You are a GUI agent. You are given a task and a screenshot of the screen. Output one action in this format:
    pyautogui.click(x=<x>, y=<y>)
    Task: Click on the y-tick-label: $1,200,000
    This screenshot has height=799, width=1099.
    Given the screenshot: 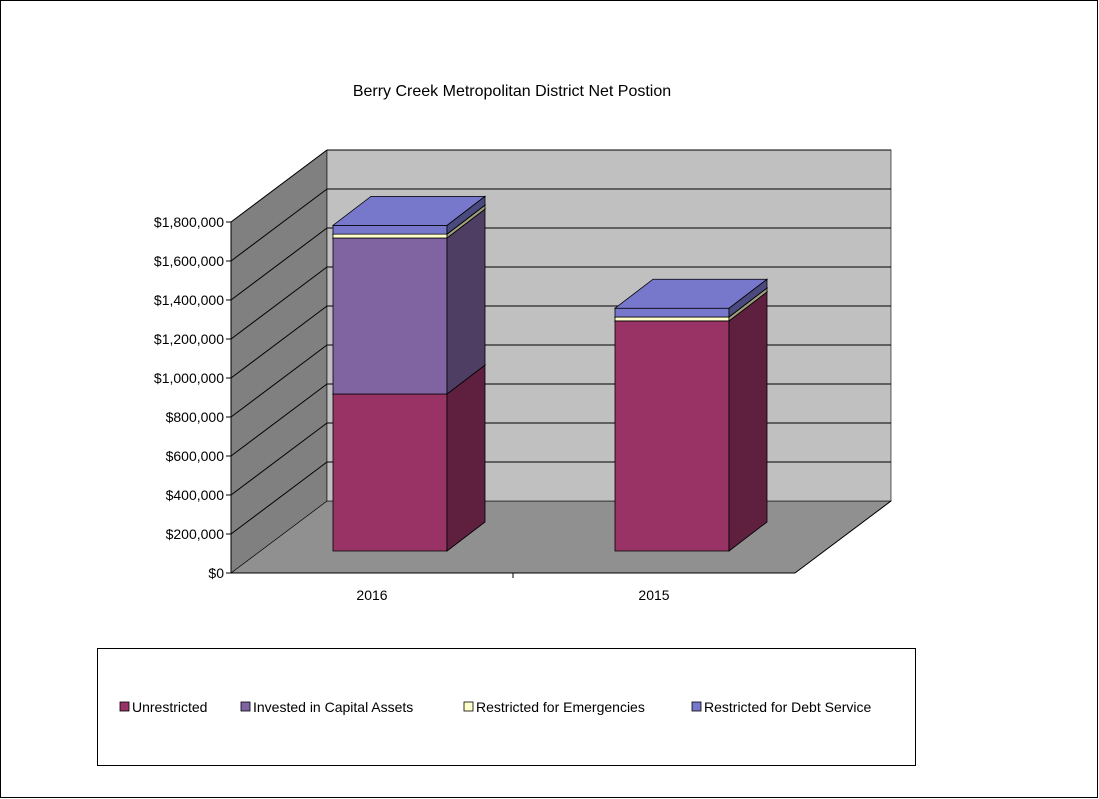 What is the action you would take?
    pyautogui.click(x=189, y=339)
    